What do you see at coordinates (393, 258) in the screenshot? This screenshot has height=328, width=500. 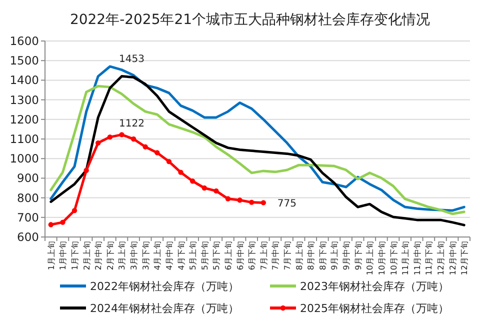 I see `x-tick-label: 10月下旬` at bounding box center [393, 258].